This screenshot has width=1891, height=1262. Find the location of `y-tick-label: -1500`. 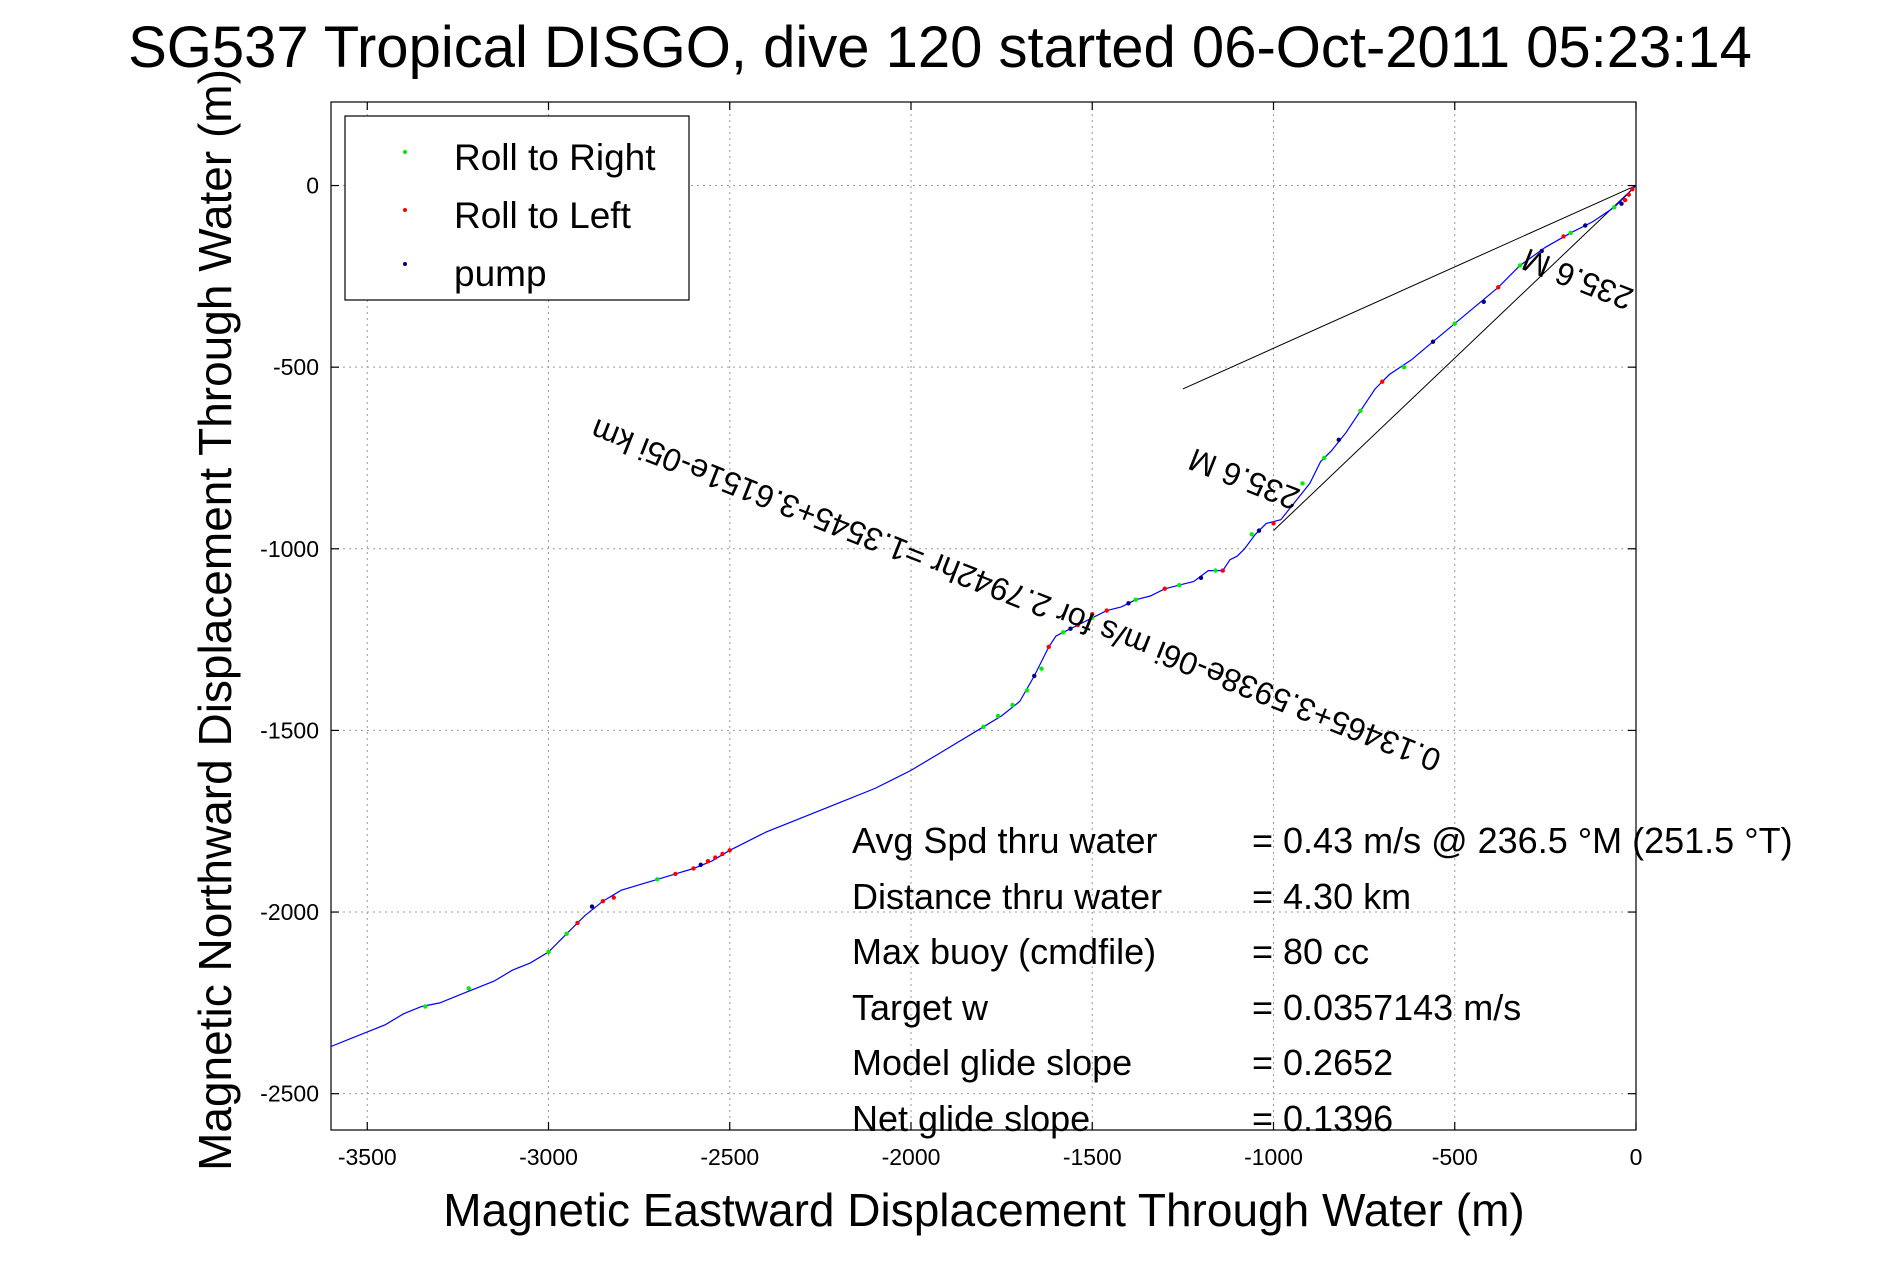

y-tick-label: -1500 is located at coordinates (289, 730).